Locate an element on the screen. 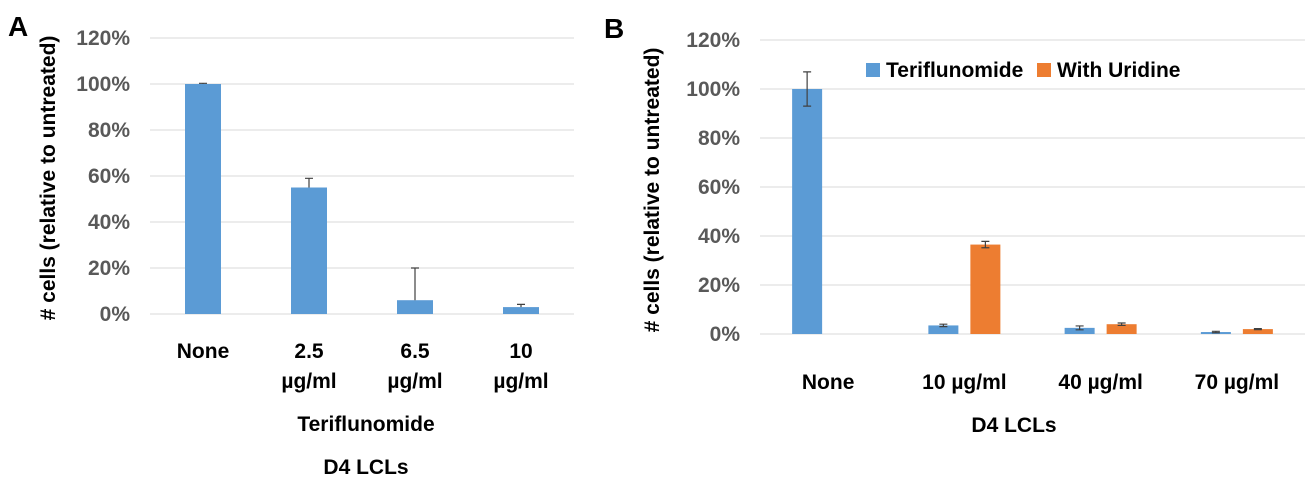 This screenshot has height=478, width=1309. panel-a-xlabel-line1: Teriflunomide is located at coordinates (365, 424).